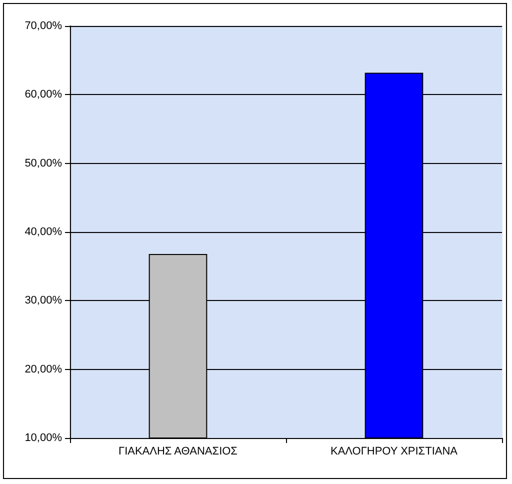 The height and width of the screenshot is (484, 512). What do you see at coordinates (43, 369) in the screenshot?
I see `y-tick-label: 20,00%` at bounding box center [43, 369].